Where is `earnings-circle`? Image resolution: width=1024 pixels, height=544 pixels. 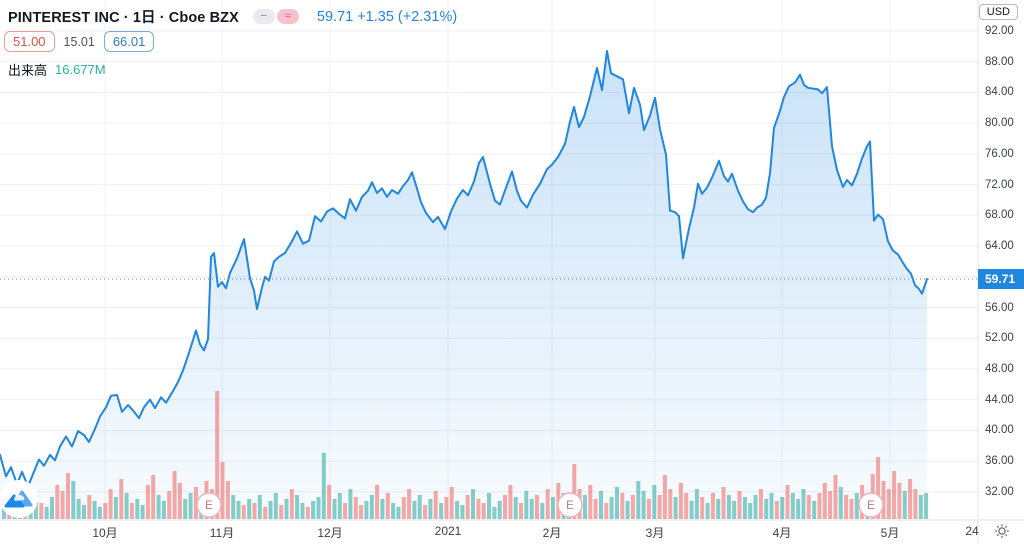 earnings-circle is located at coordinates (570, 505).